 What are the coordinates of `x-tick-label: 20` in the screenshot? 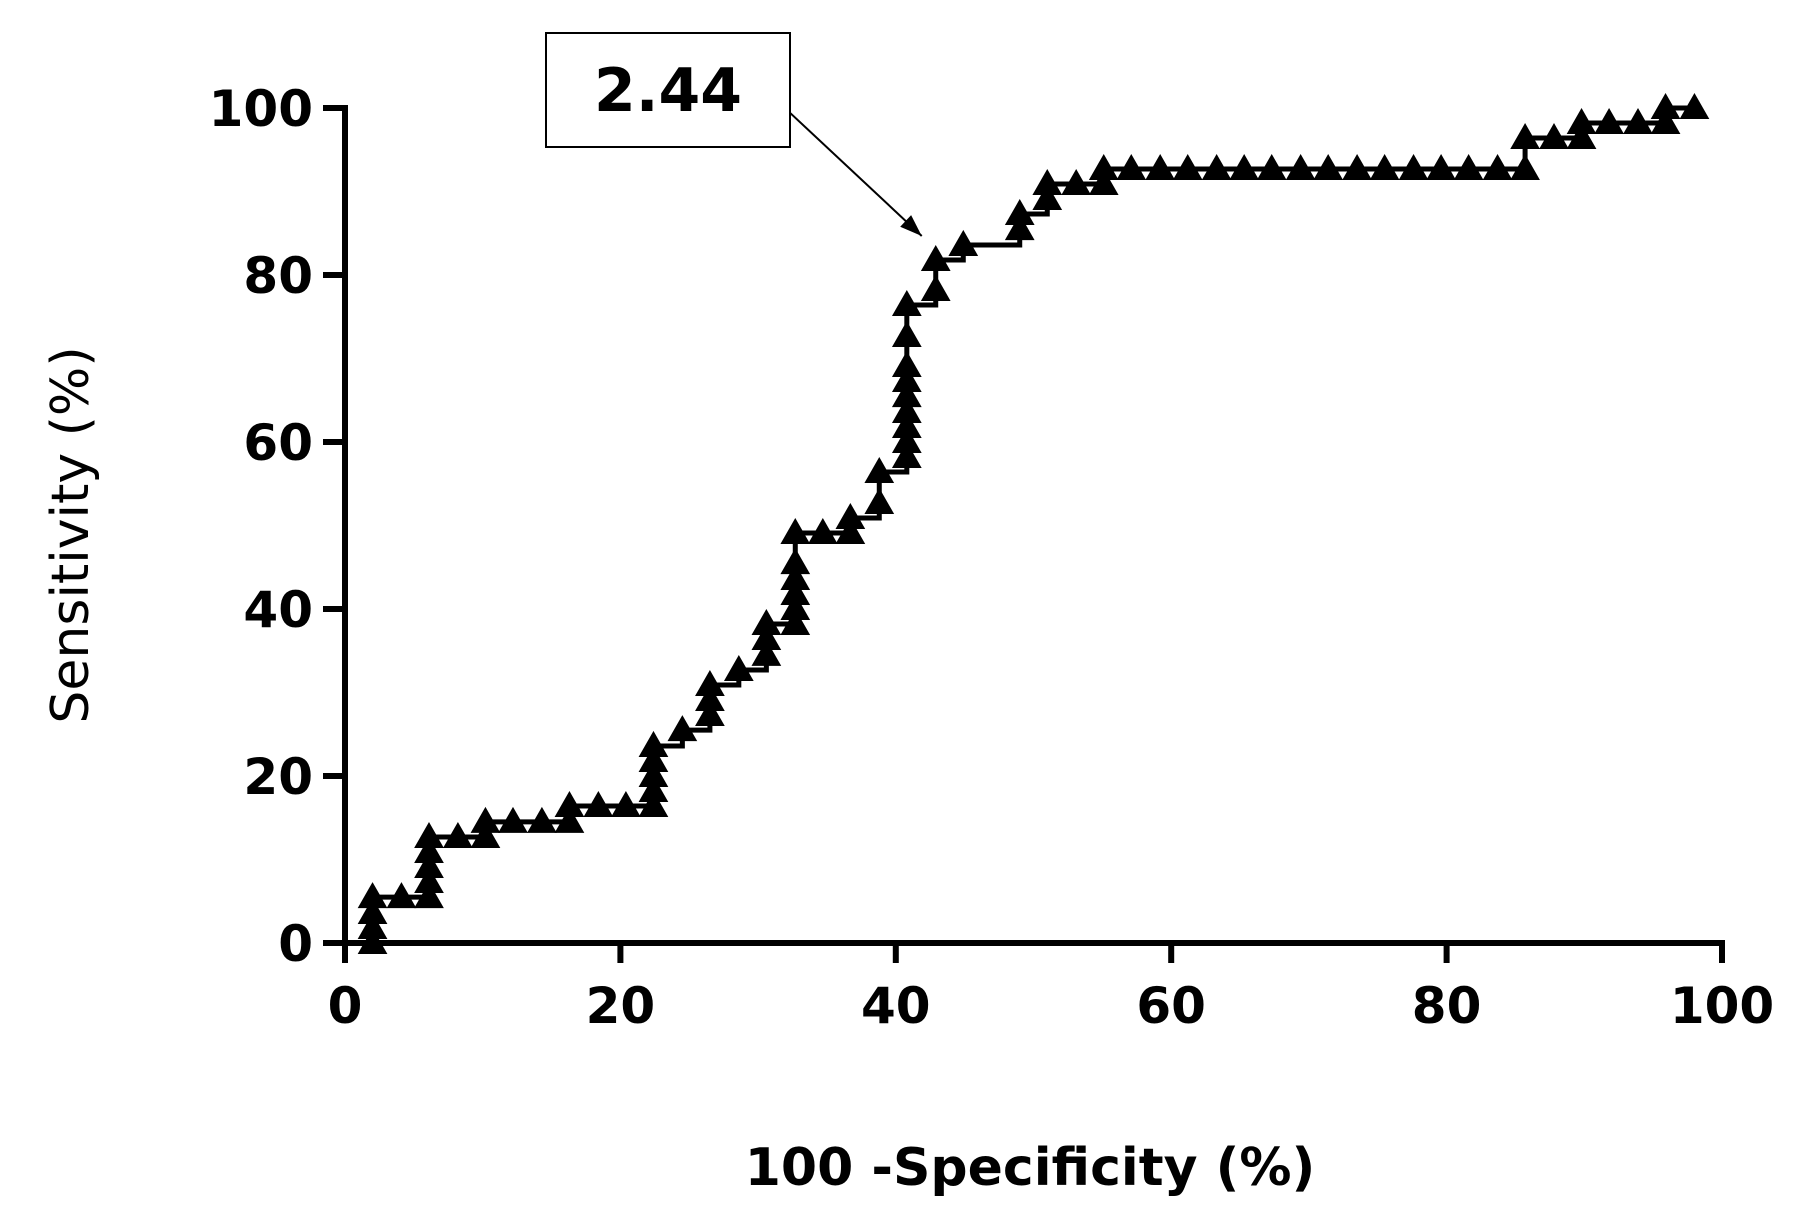 It's located at (621, 1006).